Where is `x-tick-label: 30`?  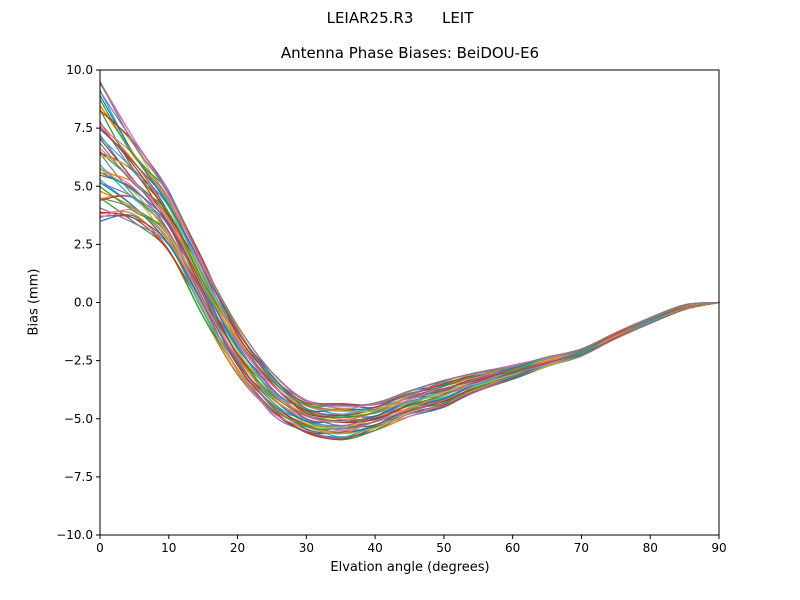 x-tick-label: 30 is located at coordinates (306, 548).